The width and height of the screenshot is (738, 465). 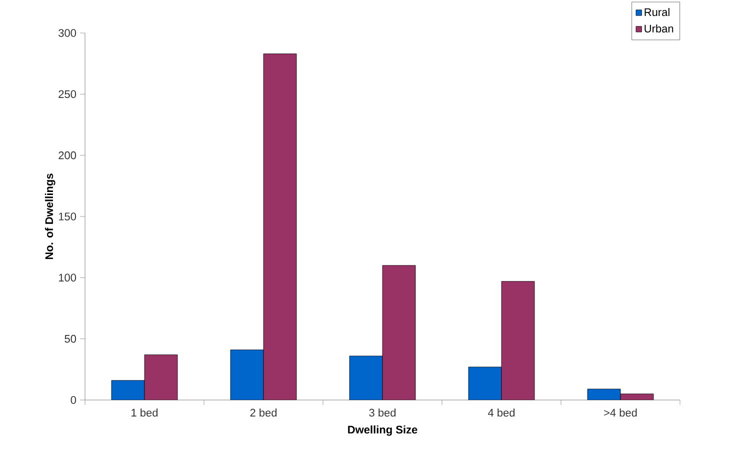 What do you see at coordinates (50, 217) in the screenshot?
I see `y-axis-title: No. of Dwellings` at bounding box center [50, 217].